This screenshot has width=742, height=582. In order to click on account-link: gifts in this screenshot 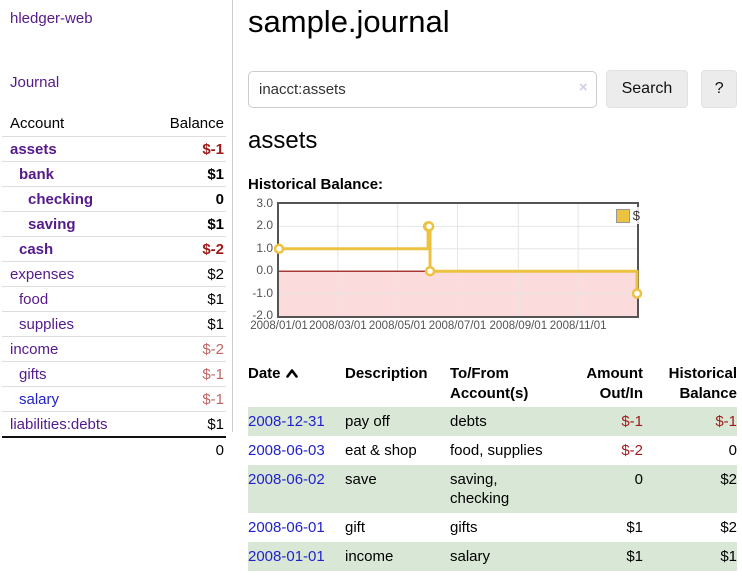, I will do `click(33, 374)`.